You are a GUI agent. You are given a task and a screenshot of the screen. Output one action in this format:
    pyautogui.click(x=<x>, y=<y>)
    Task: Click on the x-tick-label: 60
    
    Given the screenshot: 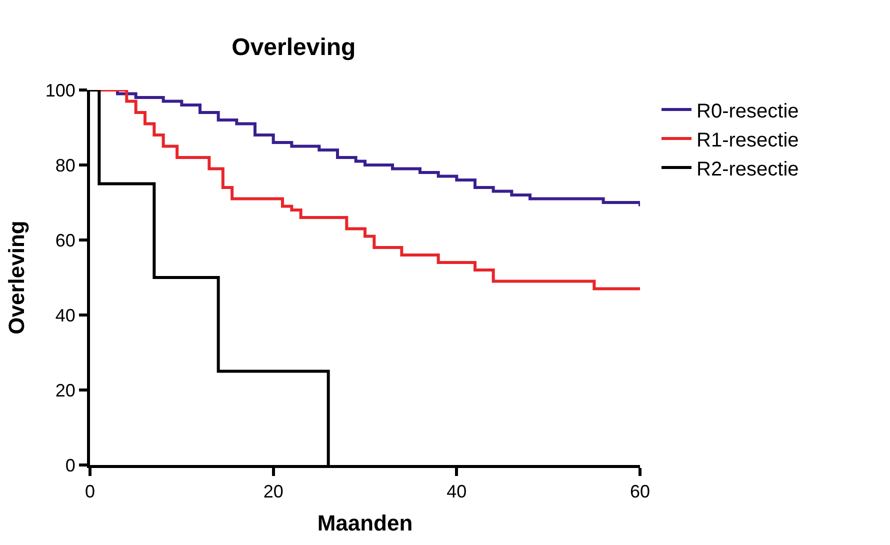 What is the action you would take?
    pyautogui.click(x=640, y=492)
    